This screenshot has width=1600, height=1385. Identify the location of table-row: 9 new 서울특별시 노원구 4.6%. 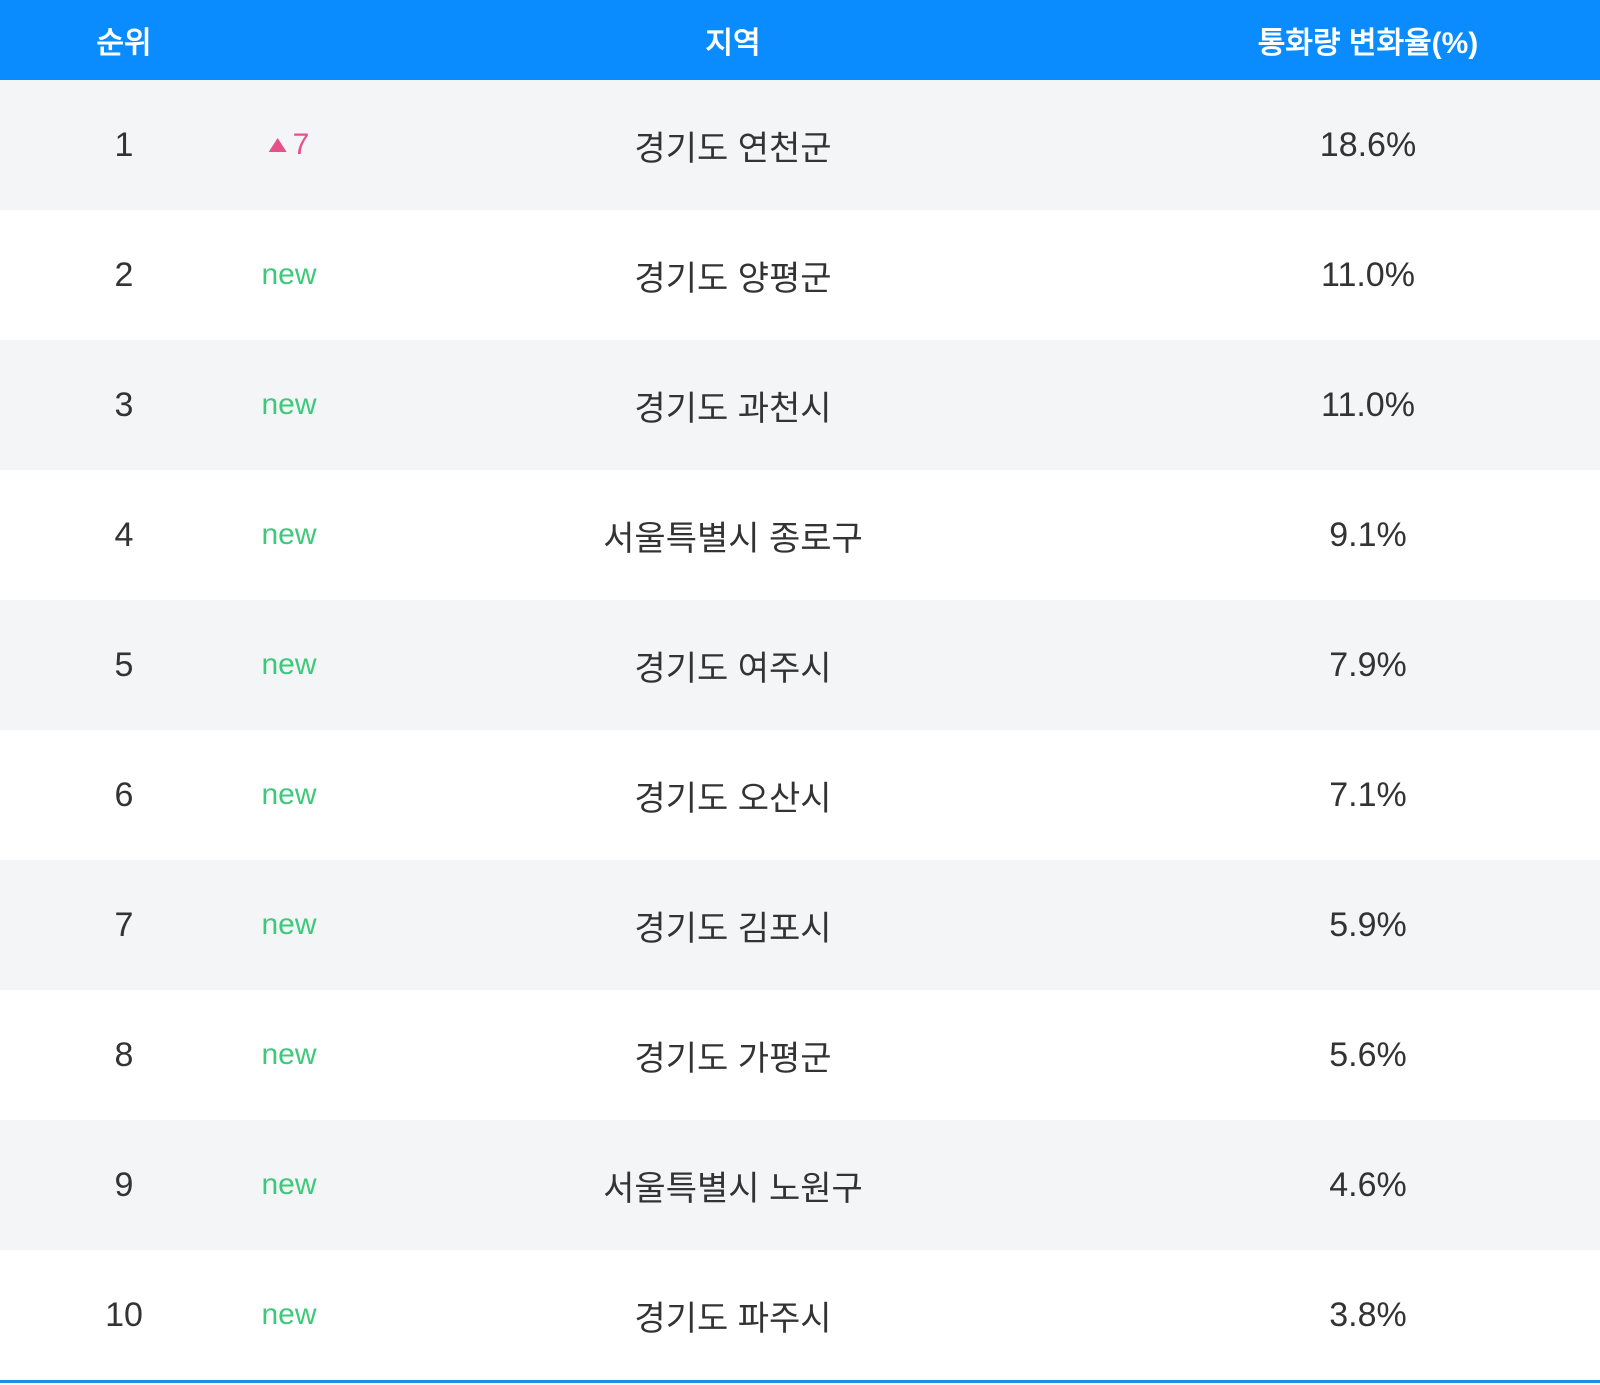
(800, 1185).